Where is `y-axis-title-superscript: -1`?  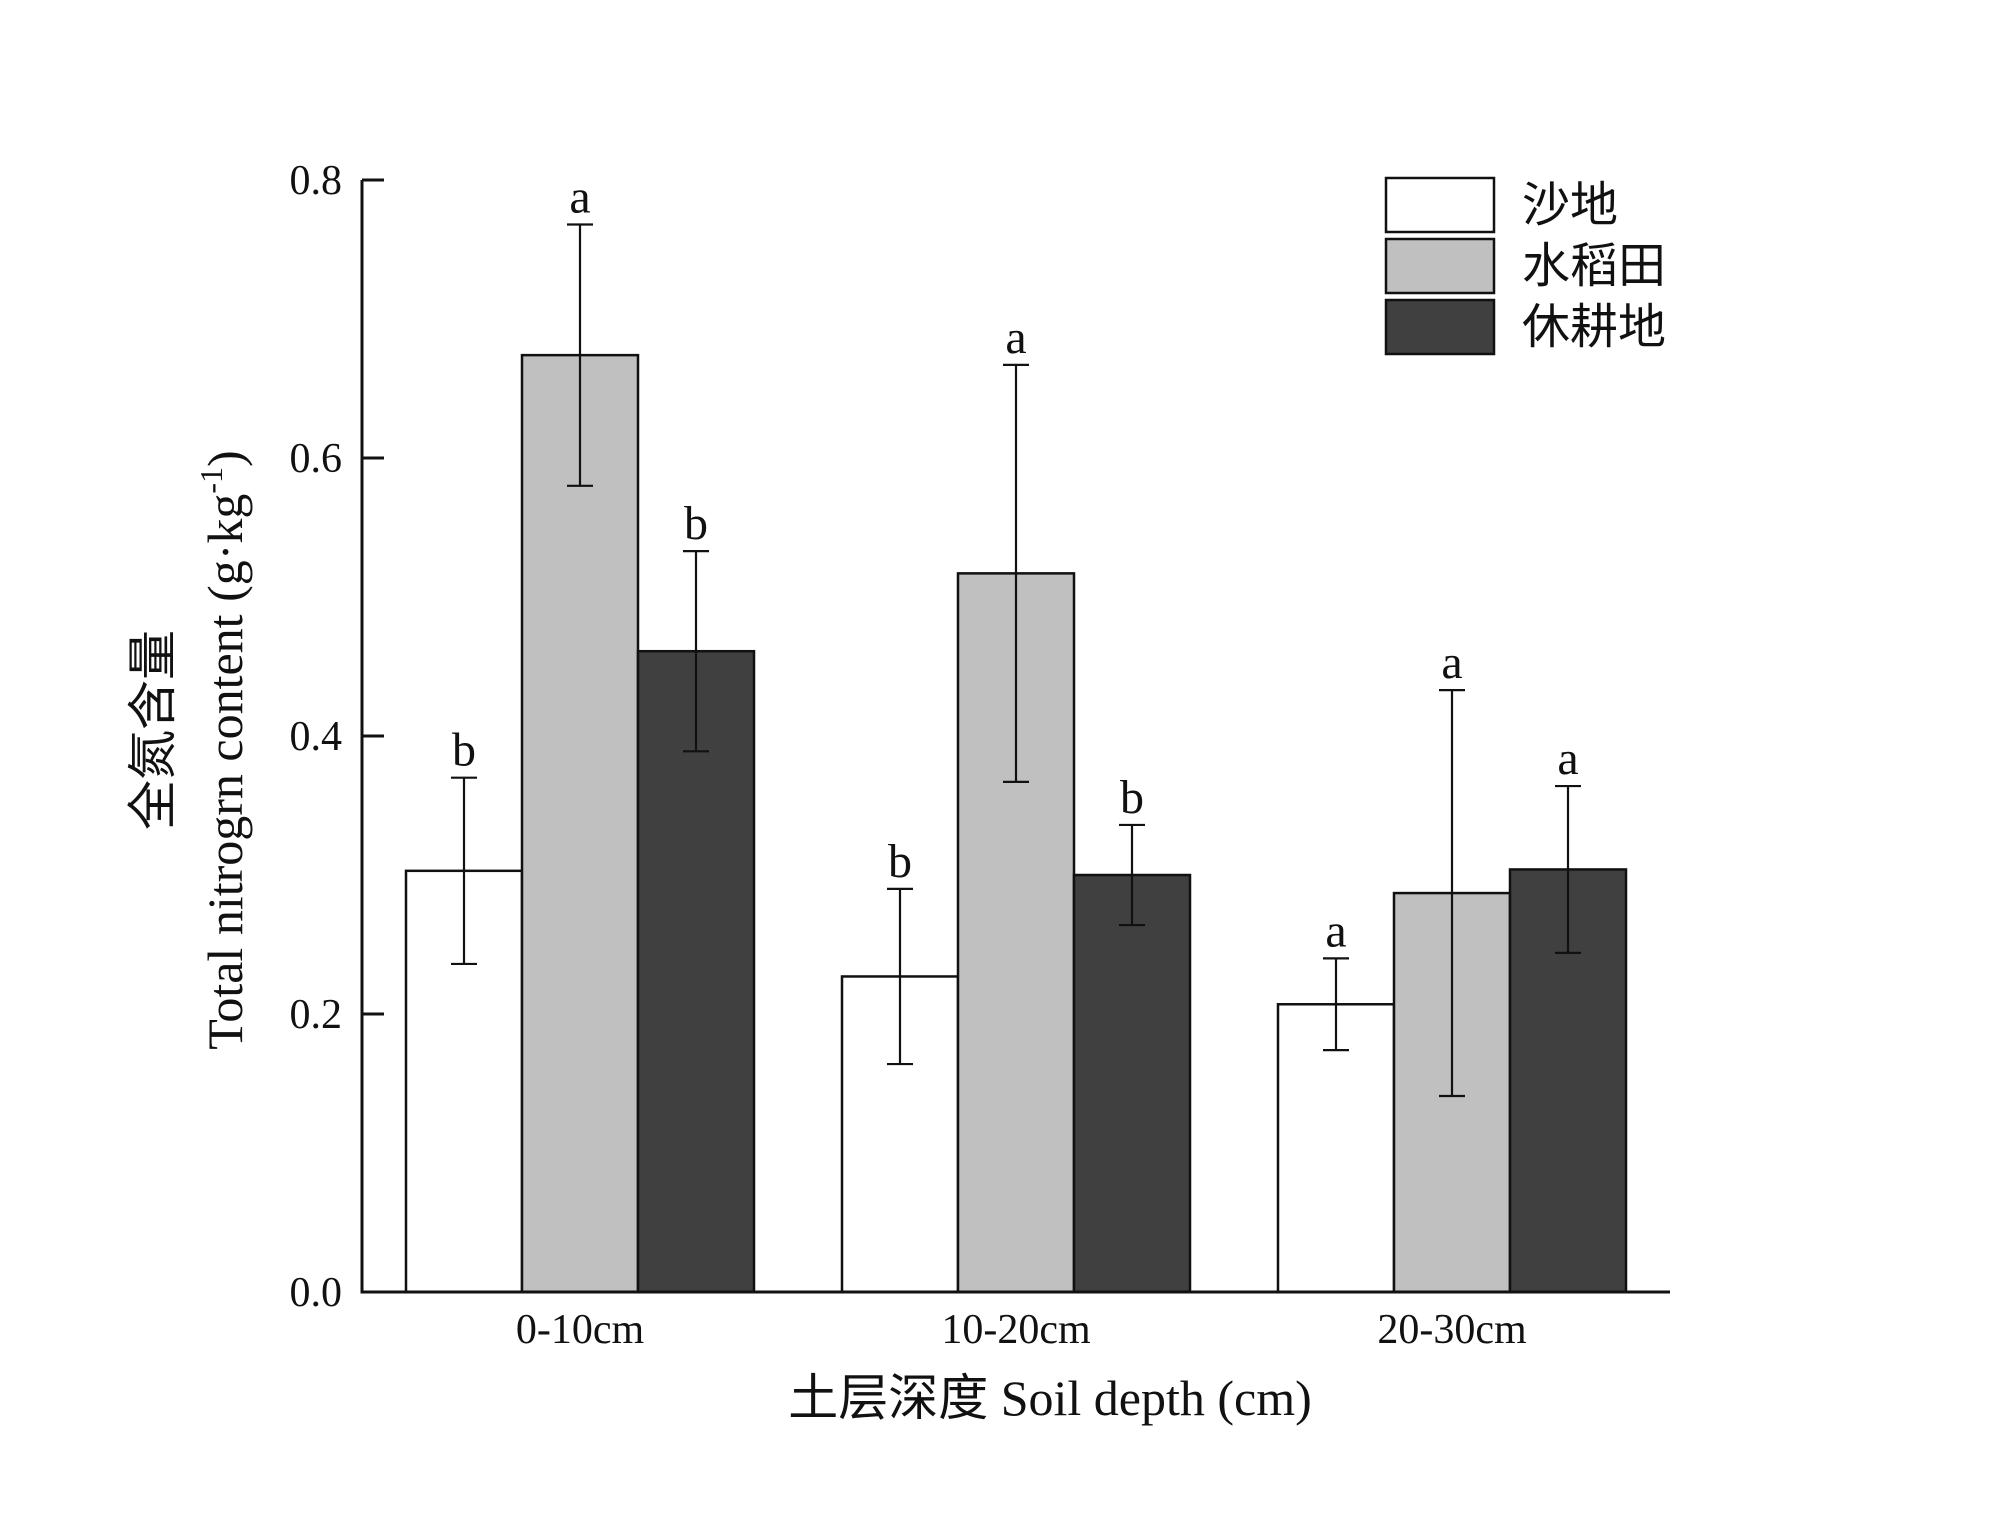 y-axis-title-superscript: -1 is located at coordinates (211, 480).